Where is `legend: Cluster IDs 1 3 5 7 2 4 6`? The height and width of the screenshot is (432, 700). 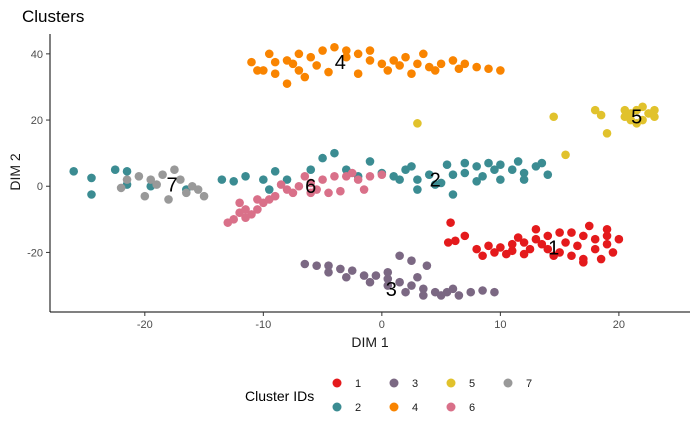
legend: Cluster IDs 1 3 5 7 2 4 6 is located at coordinates (388, 396).